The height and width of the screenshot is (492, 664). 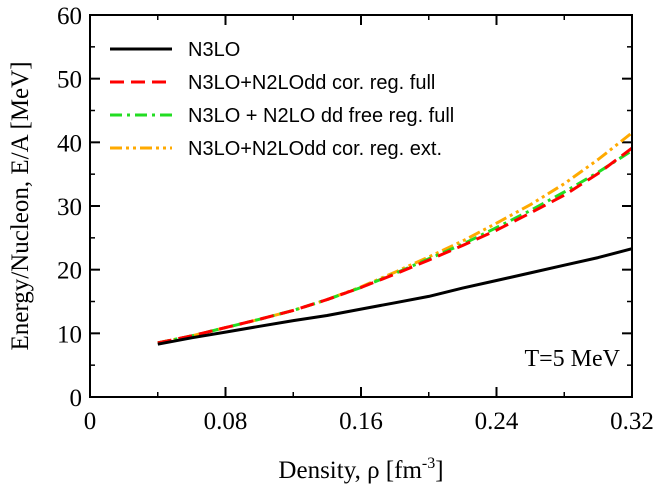 I want to click on y-axis-label: Energy/Nucleon, E/A [MeV], so click(x=20, y=205).